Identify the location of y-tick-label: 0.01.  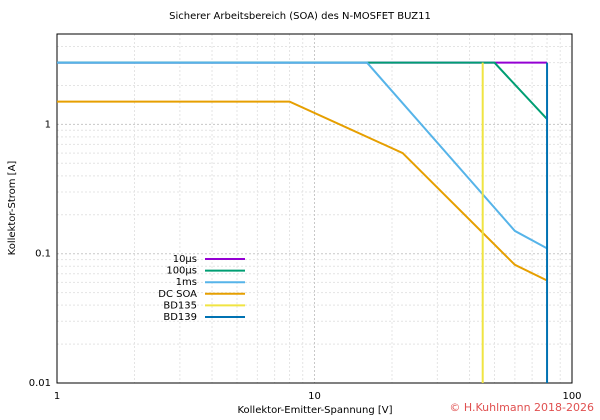
(40, 383).